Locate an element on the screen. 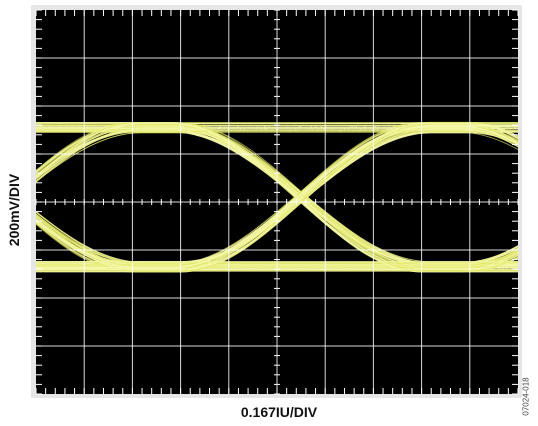 Image resolution: width=538 pixels, height=426 pixels. y-axis-label: 200mV/DIV is located at coordinates (14, 210).